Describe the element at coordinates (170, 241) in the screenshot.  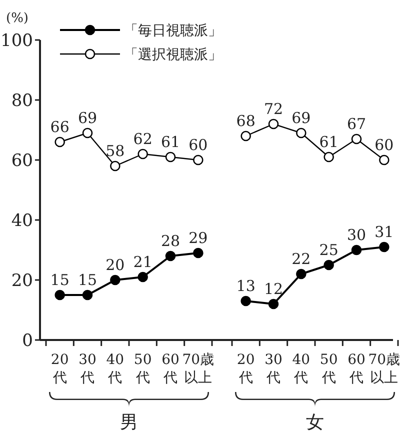
I see `data-label: 28` at that location.